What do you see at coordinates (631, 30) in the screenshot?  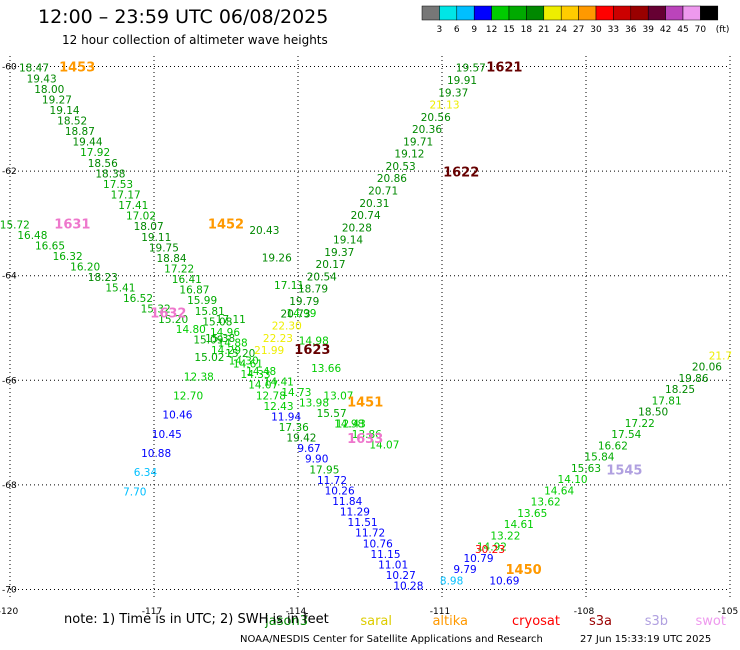 I see `colorbar-label: 36` at bounding box center [631, 30].